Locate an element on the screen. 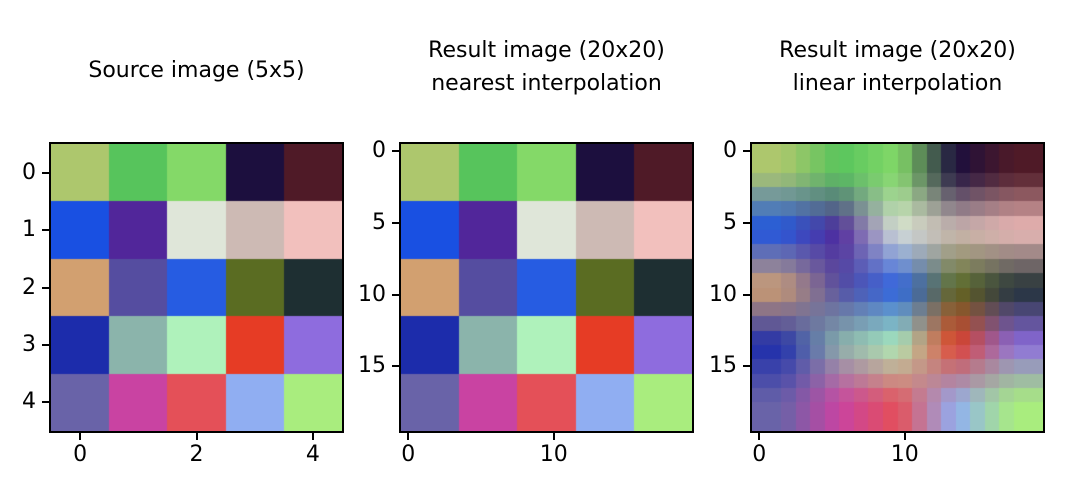 The image size is (1082, 486). y-tick-label: 3 is located at coordinates (29, 344).